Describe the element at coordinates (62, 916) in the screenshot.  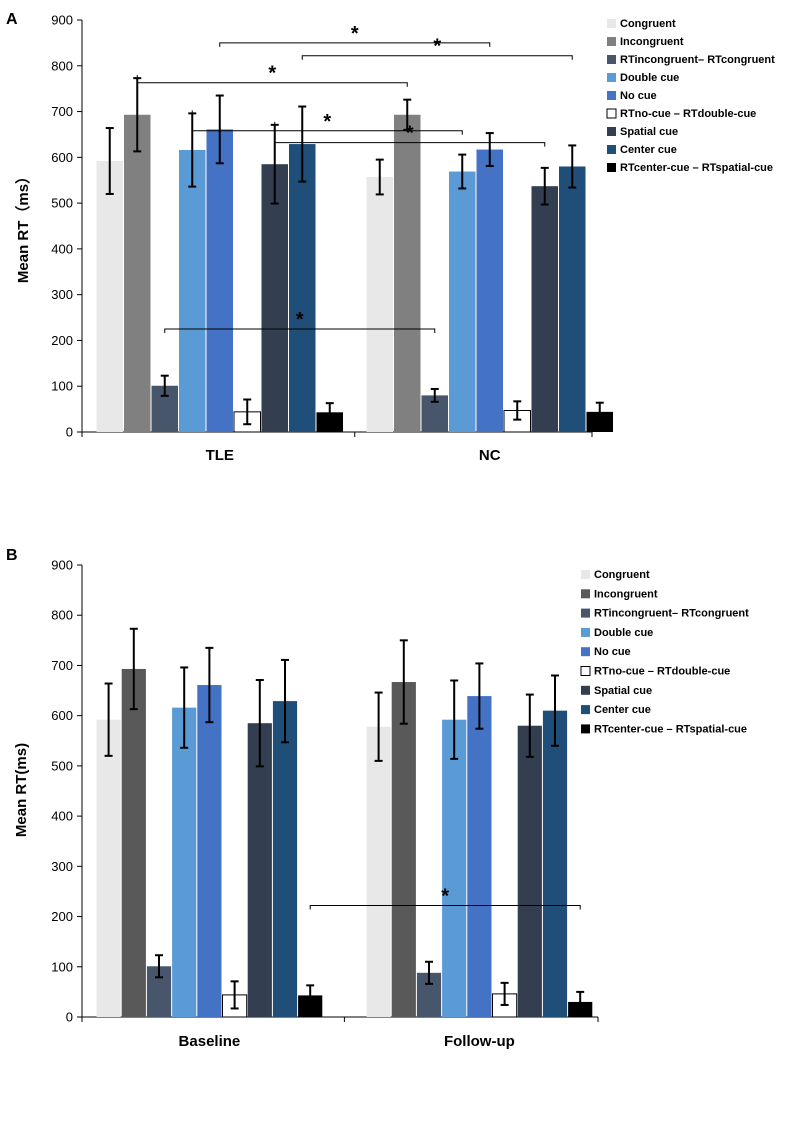
I see `y-tick-label: 200` at that location.